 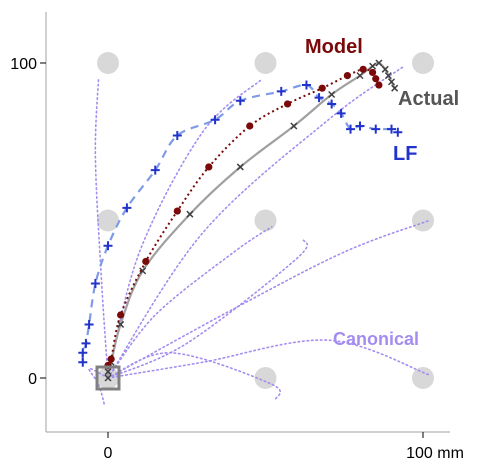 What do you see at coordinates (376, 339) in the screenshot?
I see `label-canonical: Canonical` at bounding box center [376, 339].